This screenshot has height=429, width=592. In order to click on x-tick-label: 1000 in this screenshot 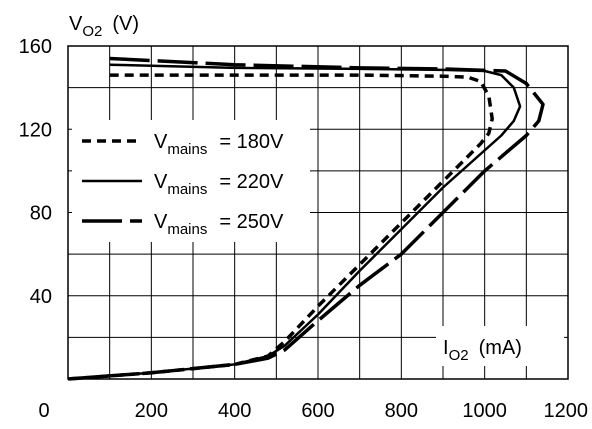, I will do `click(484, 411)`.